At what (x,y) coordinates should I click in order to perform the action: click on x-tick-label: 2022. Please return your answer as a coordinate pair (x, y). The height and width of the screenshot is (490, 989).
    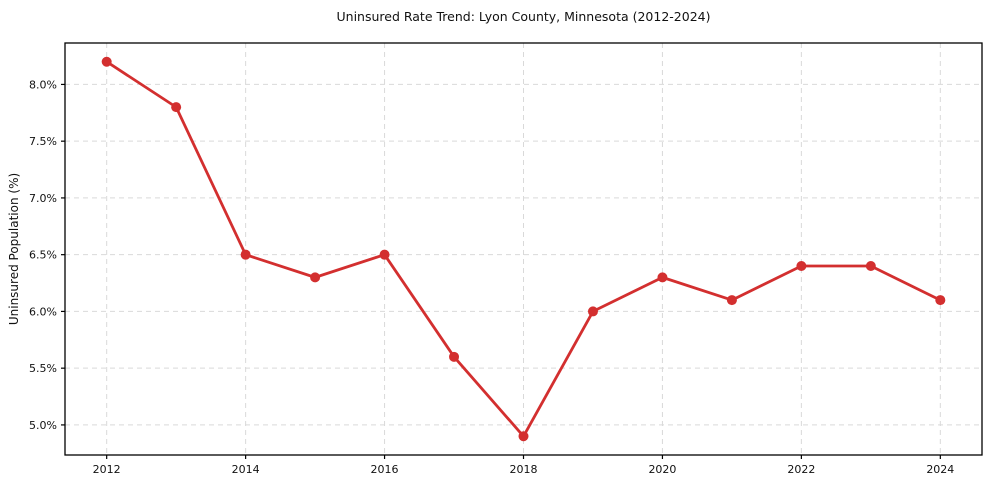
    Looking at the image, I should click on (801, 469).